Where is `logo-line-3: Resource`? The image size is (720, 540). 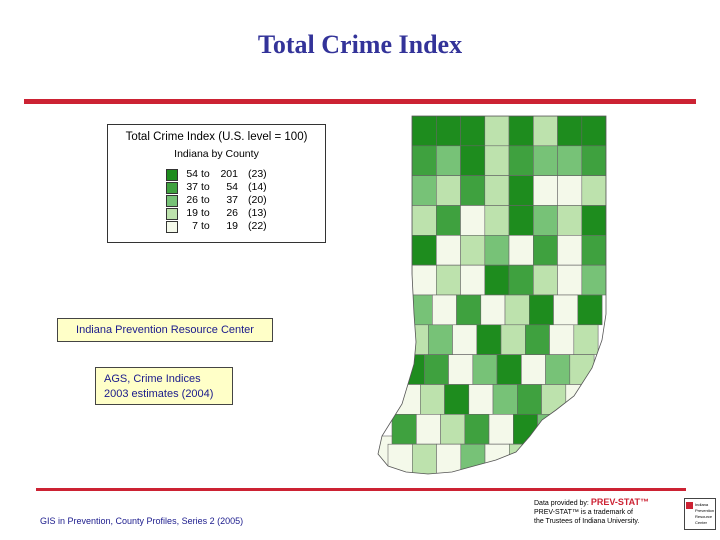 logo-line-3: Resource is located at coordinates (704, 516).